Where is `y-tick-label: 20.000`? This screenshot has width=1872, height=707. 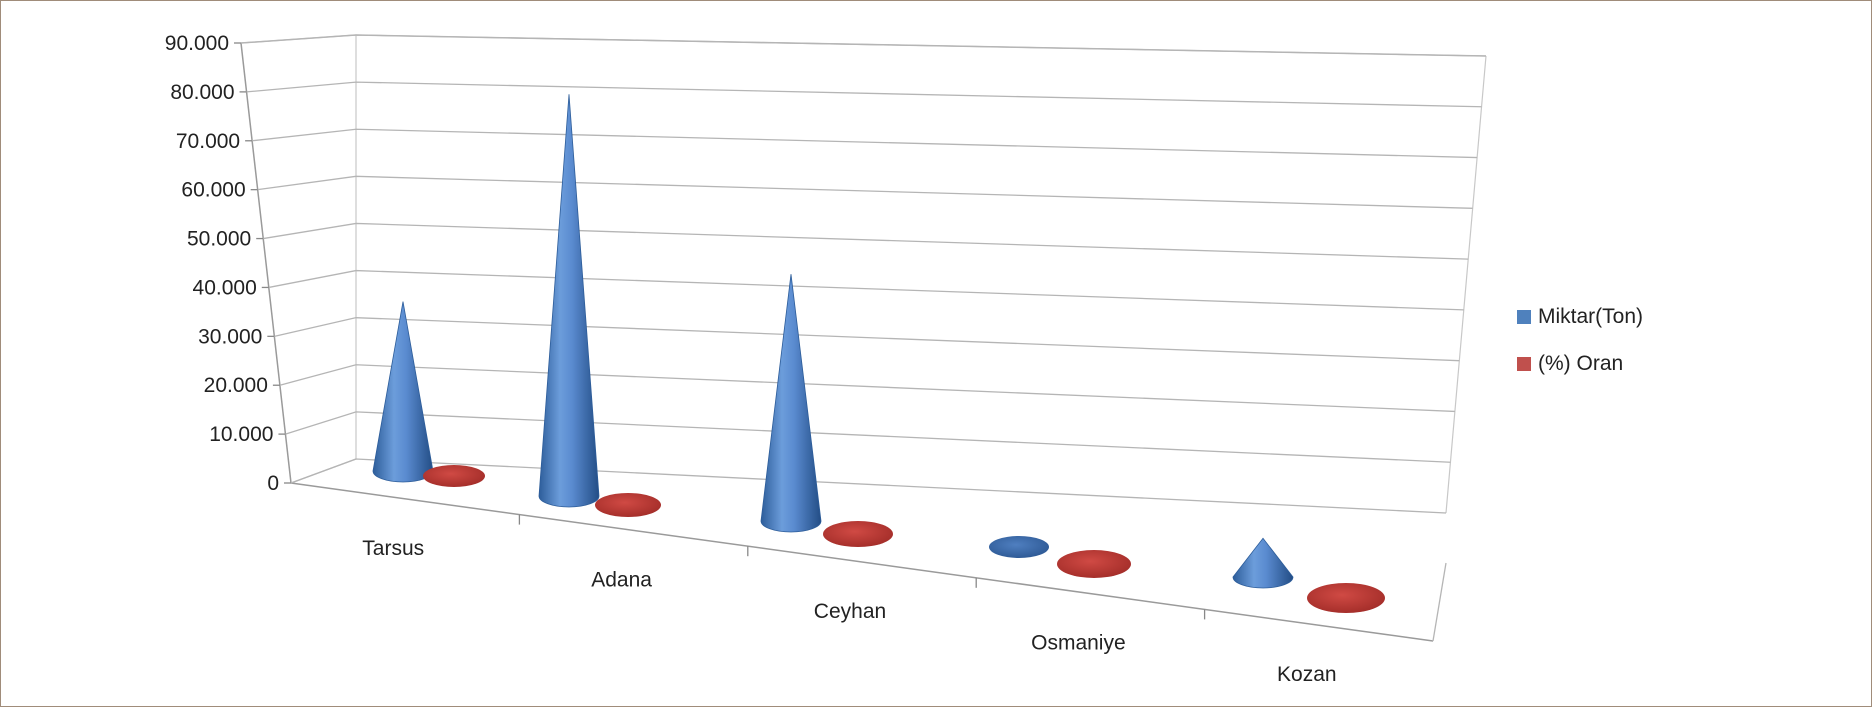
y-tick-label: 20.000 is located at coordinates (236, 385).